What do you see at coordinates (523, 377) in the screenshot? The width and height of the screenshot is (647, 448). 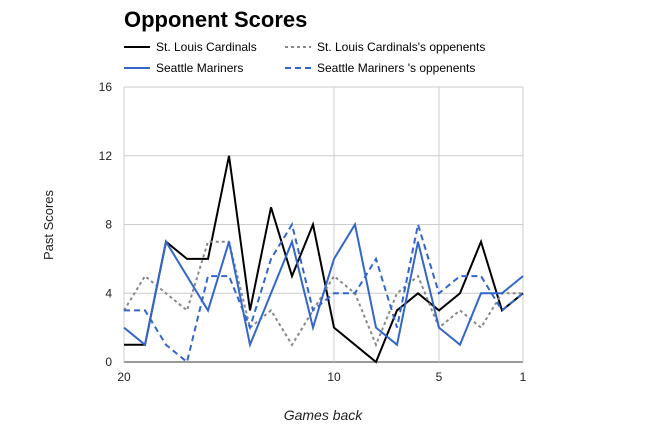 I see `x-tick-label: 1` at bounding box center [523, 377].